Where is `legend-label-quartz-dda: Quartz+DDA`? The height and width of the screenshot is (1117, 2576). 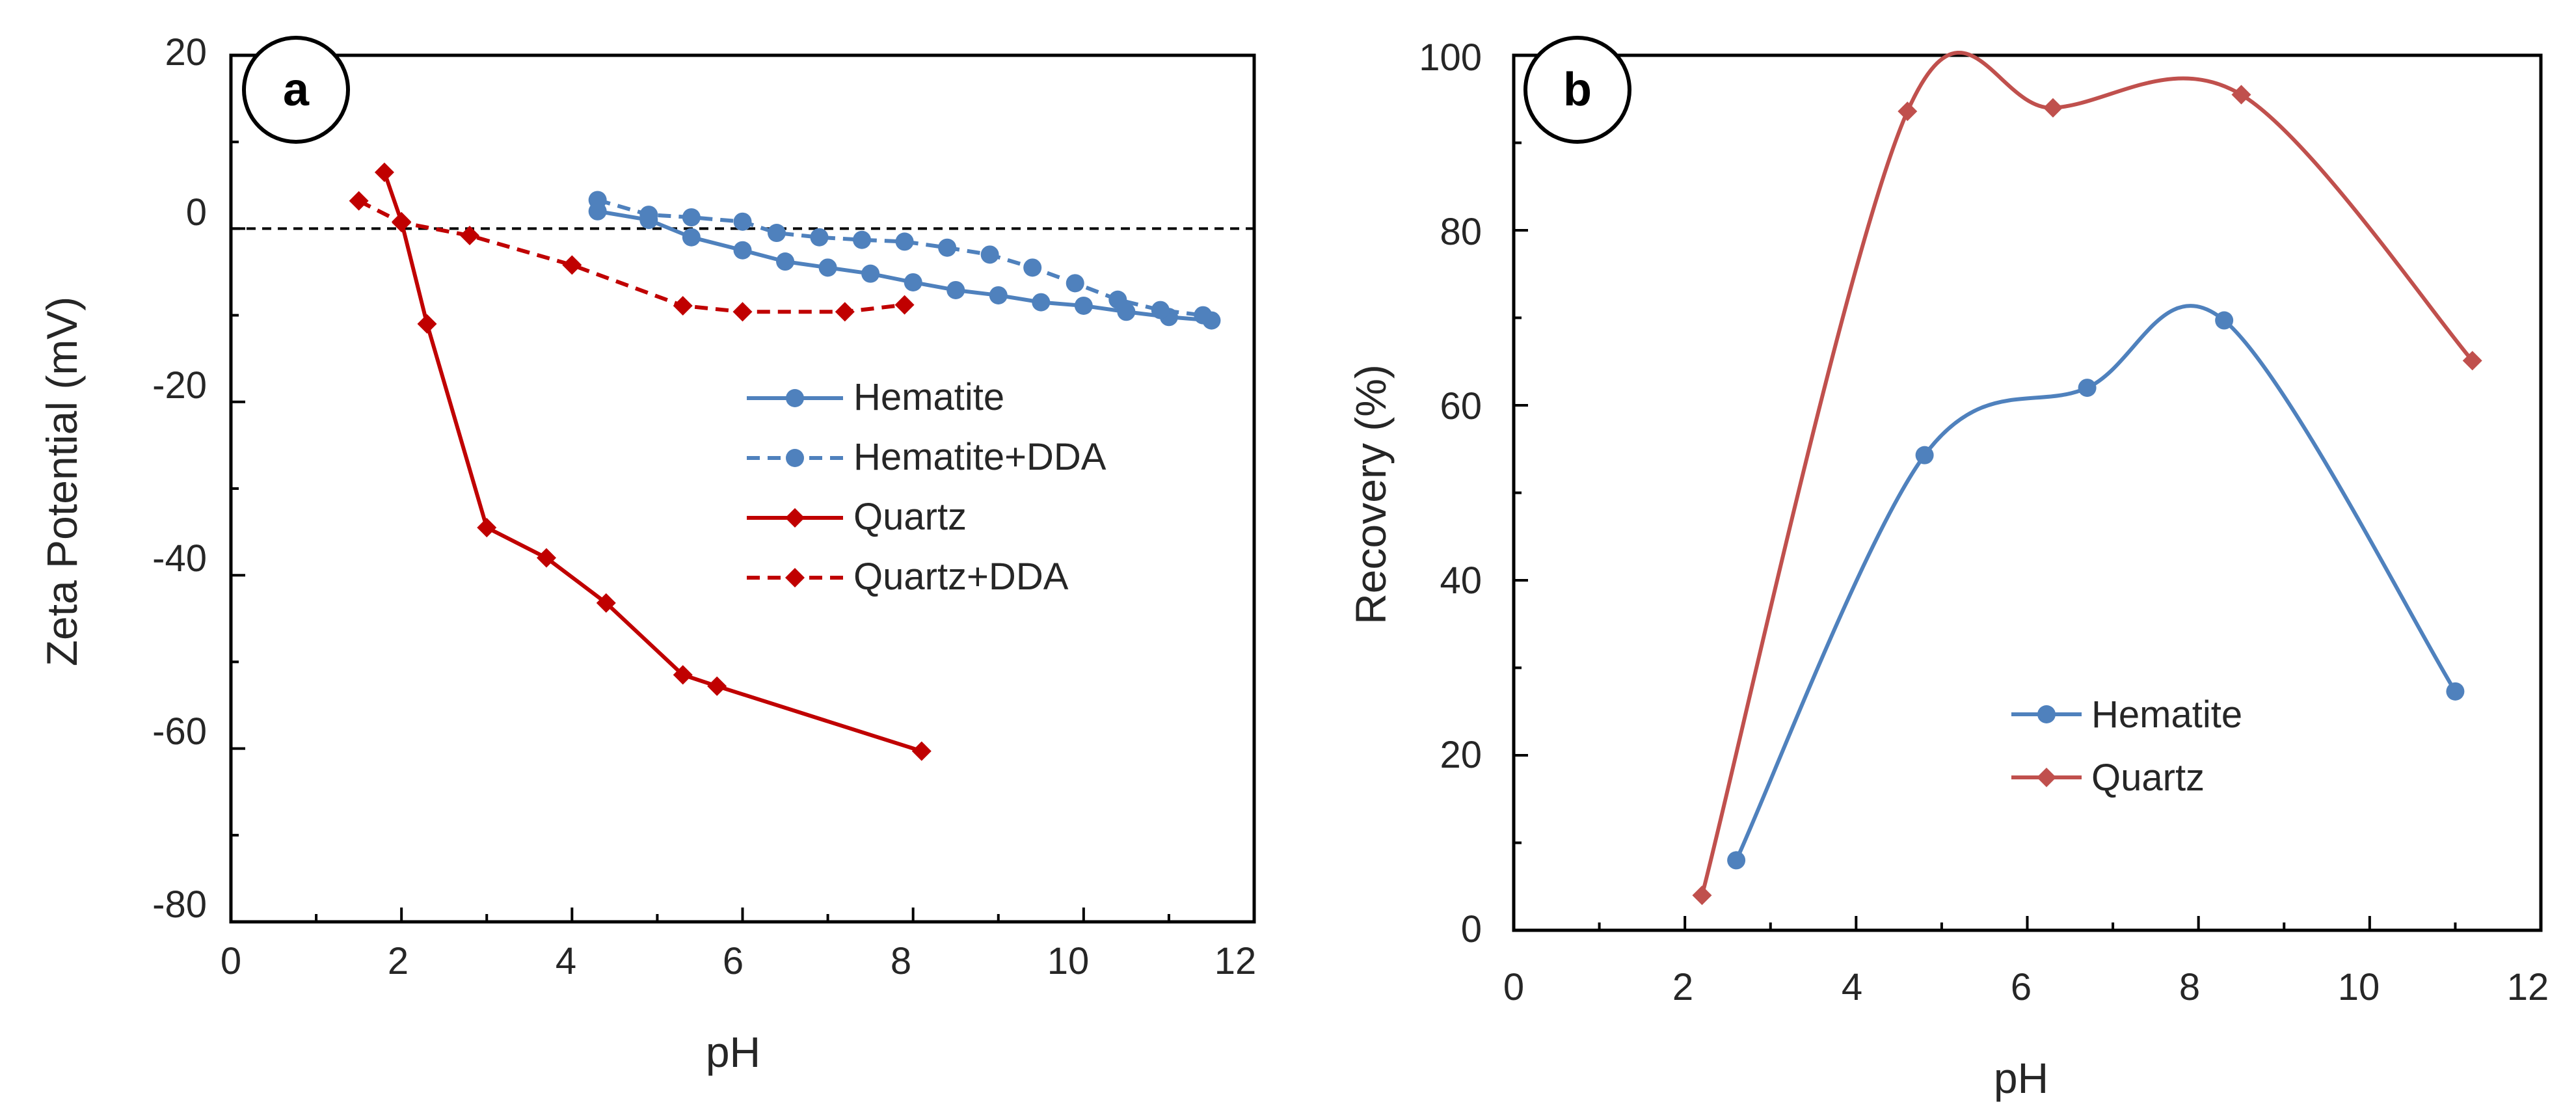
legend-label-quartz-dda: Quartz+DDA is located at coordinates (961, 577).